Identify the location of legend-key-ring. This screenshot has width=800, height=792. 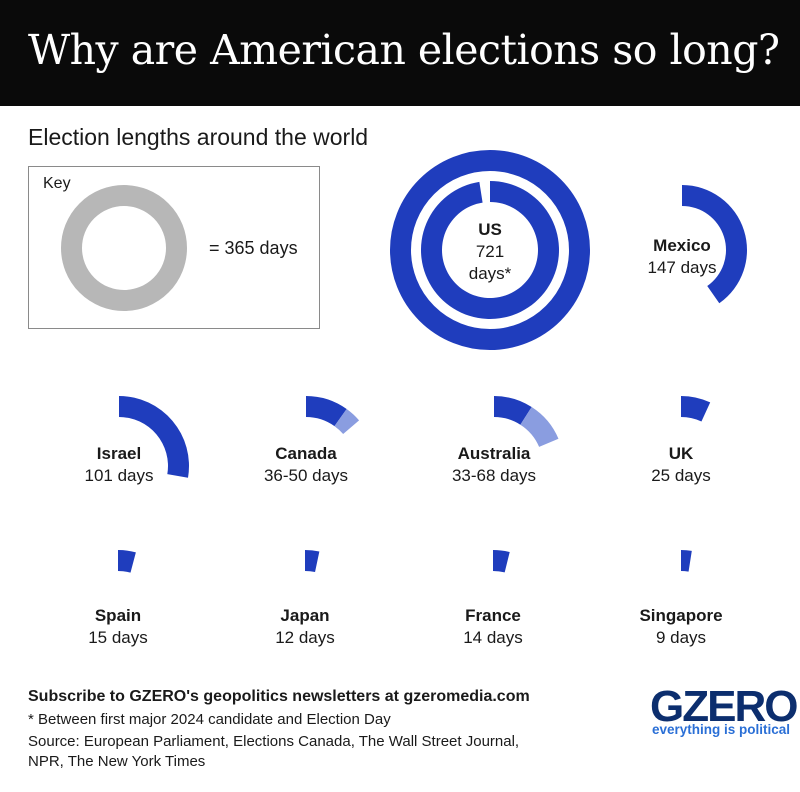
(124, 248).